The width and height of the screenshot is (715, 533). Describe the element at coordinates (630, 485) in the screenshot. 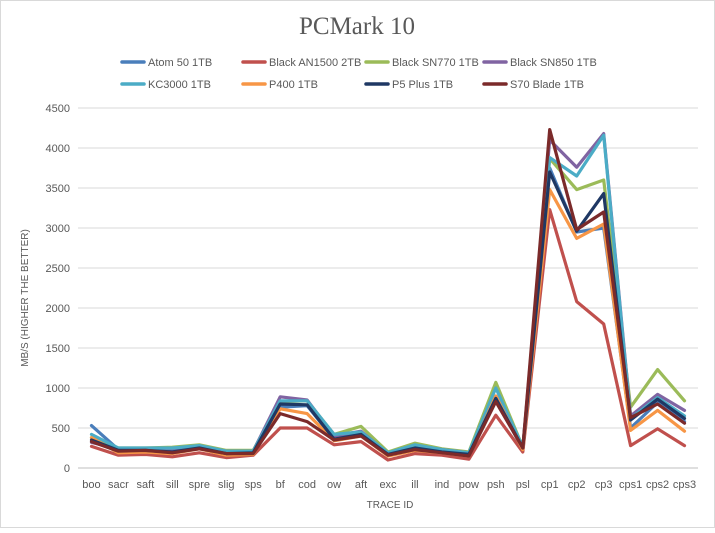

I see `x-tick-label: cps1` at that location.